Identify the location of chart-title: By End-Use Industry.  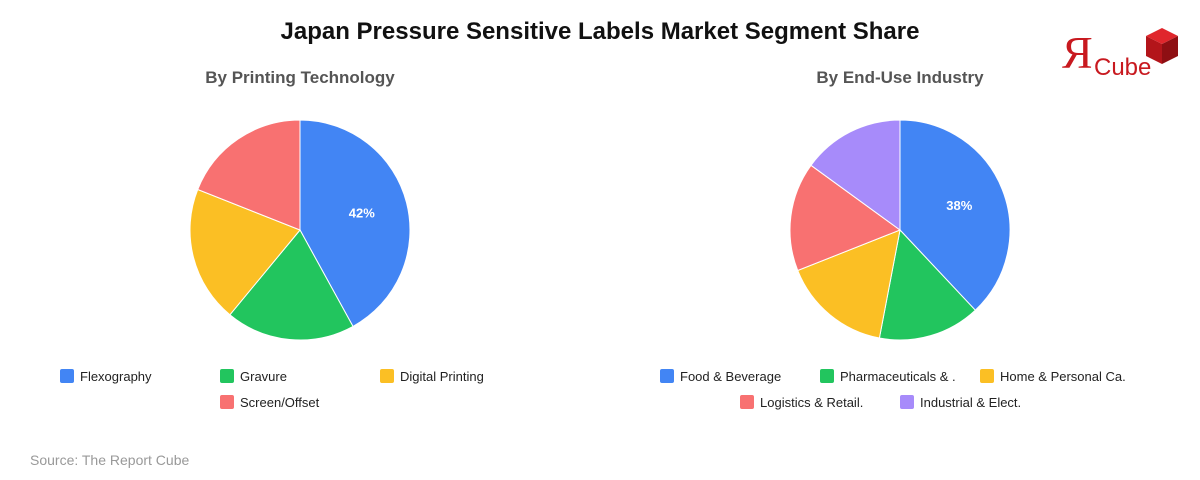
(900, 77).